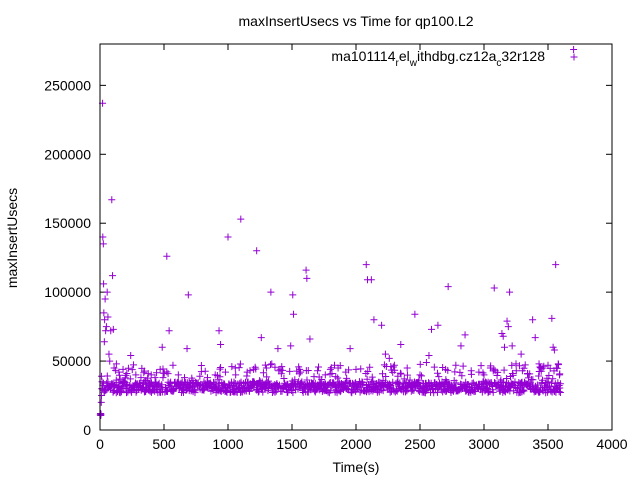 This screenshot has width=640, height=485. I want to click on legend: ma101114relwithdbg.cz12ac32r128, so click(454, 58).